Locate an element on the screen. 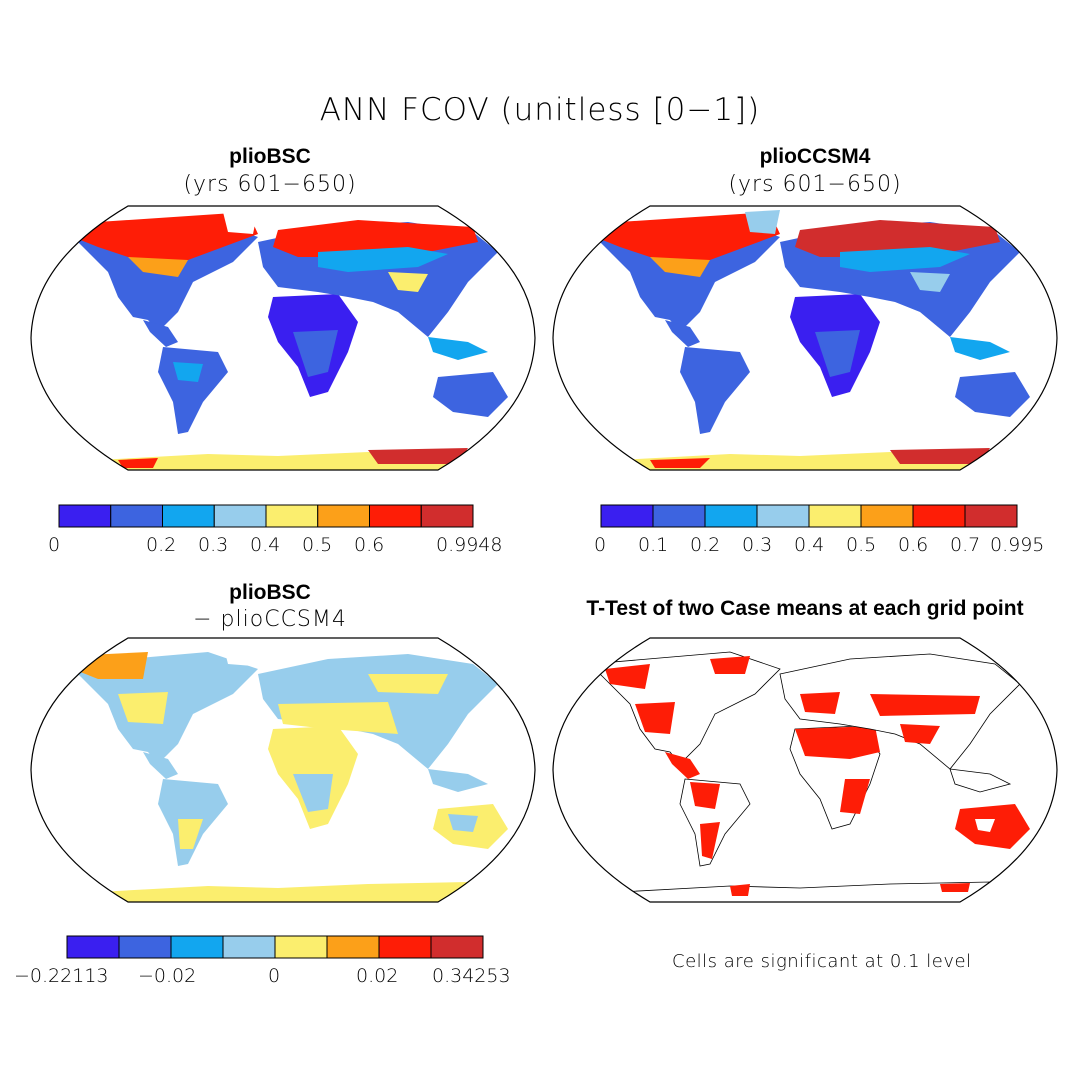  colorbar-bottom-left is located at coordinates (275, 947).